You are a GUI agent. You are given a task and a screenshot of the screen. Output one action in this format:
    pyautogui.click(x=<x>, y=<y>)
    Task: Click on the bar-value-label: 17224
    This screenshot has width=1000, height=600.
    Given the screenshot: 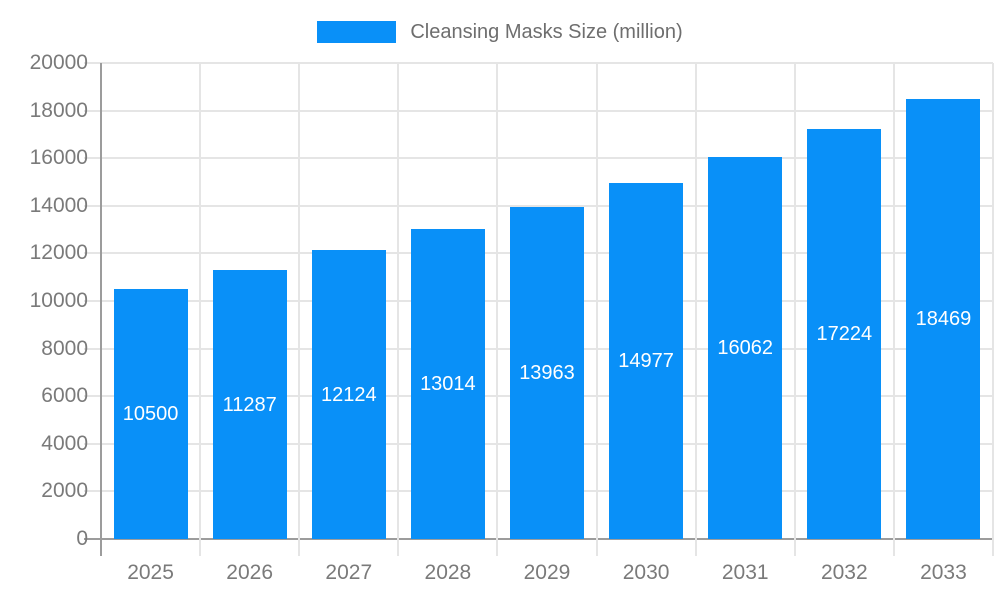 What is the action you would take?
    pyautogui.click(x=844, y=334)
    